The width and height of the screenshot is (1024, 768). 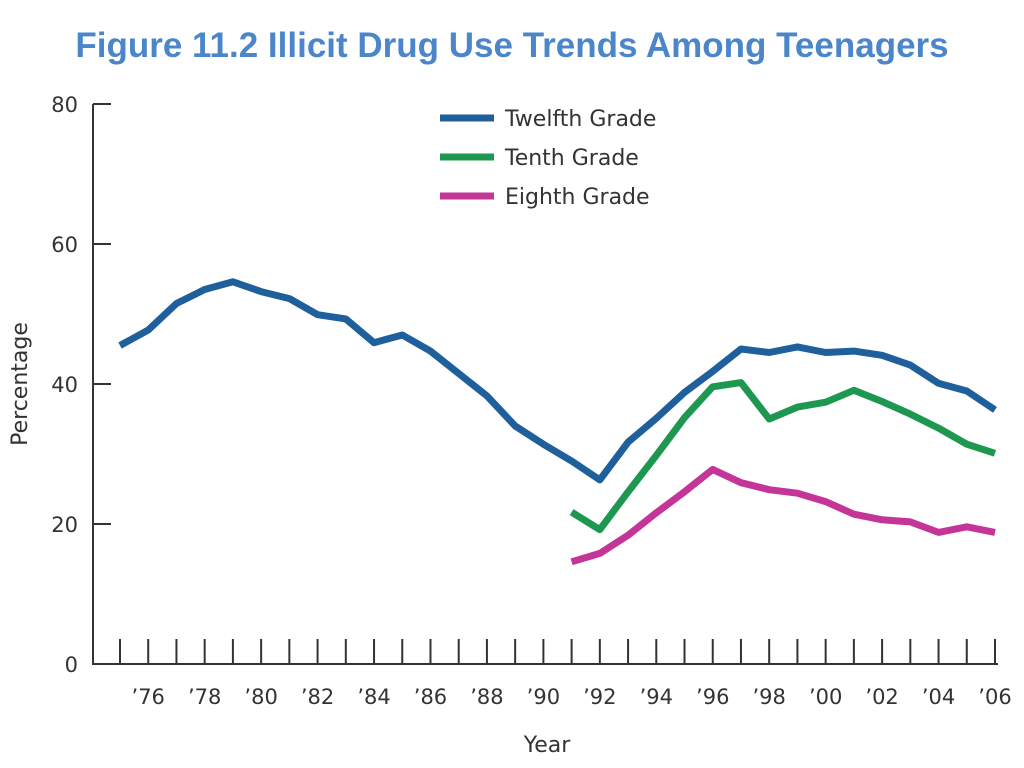 What do you see at coordinates (260, 697) in the screenshot?
I see `x-tick-label: ’80` at bounding box center [260, 697].